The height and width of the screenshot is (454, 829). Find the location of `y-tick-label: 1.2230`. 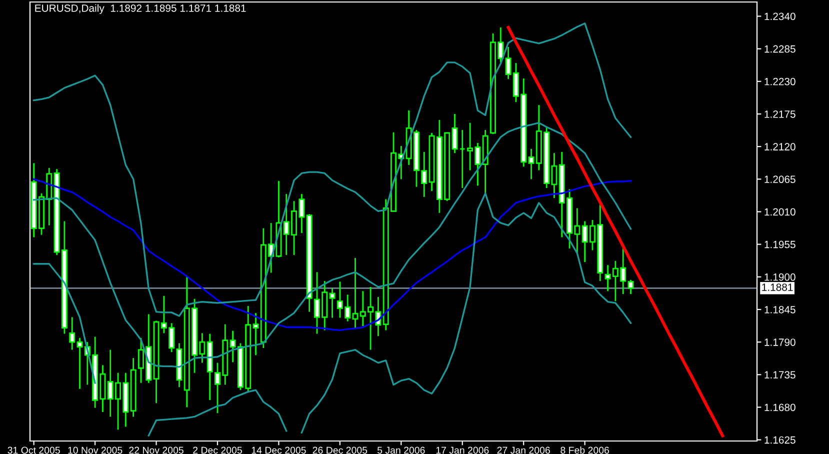

y-tick-label: 1.2230 is located at coordinates (780, 82).